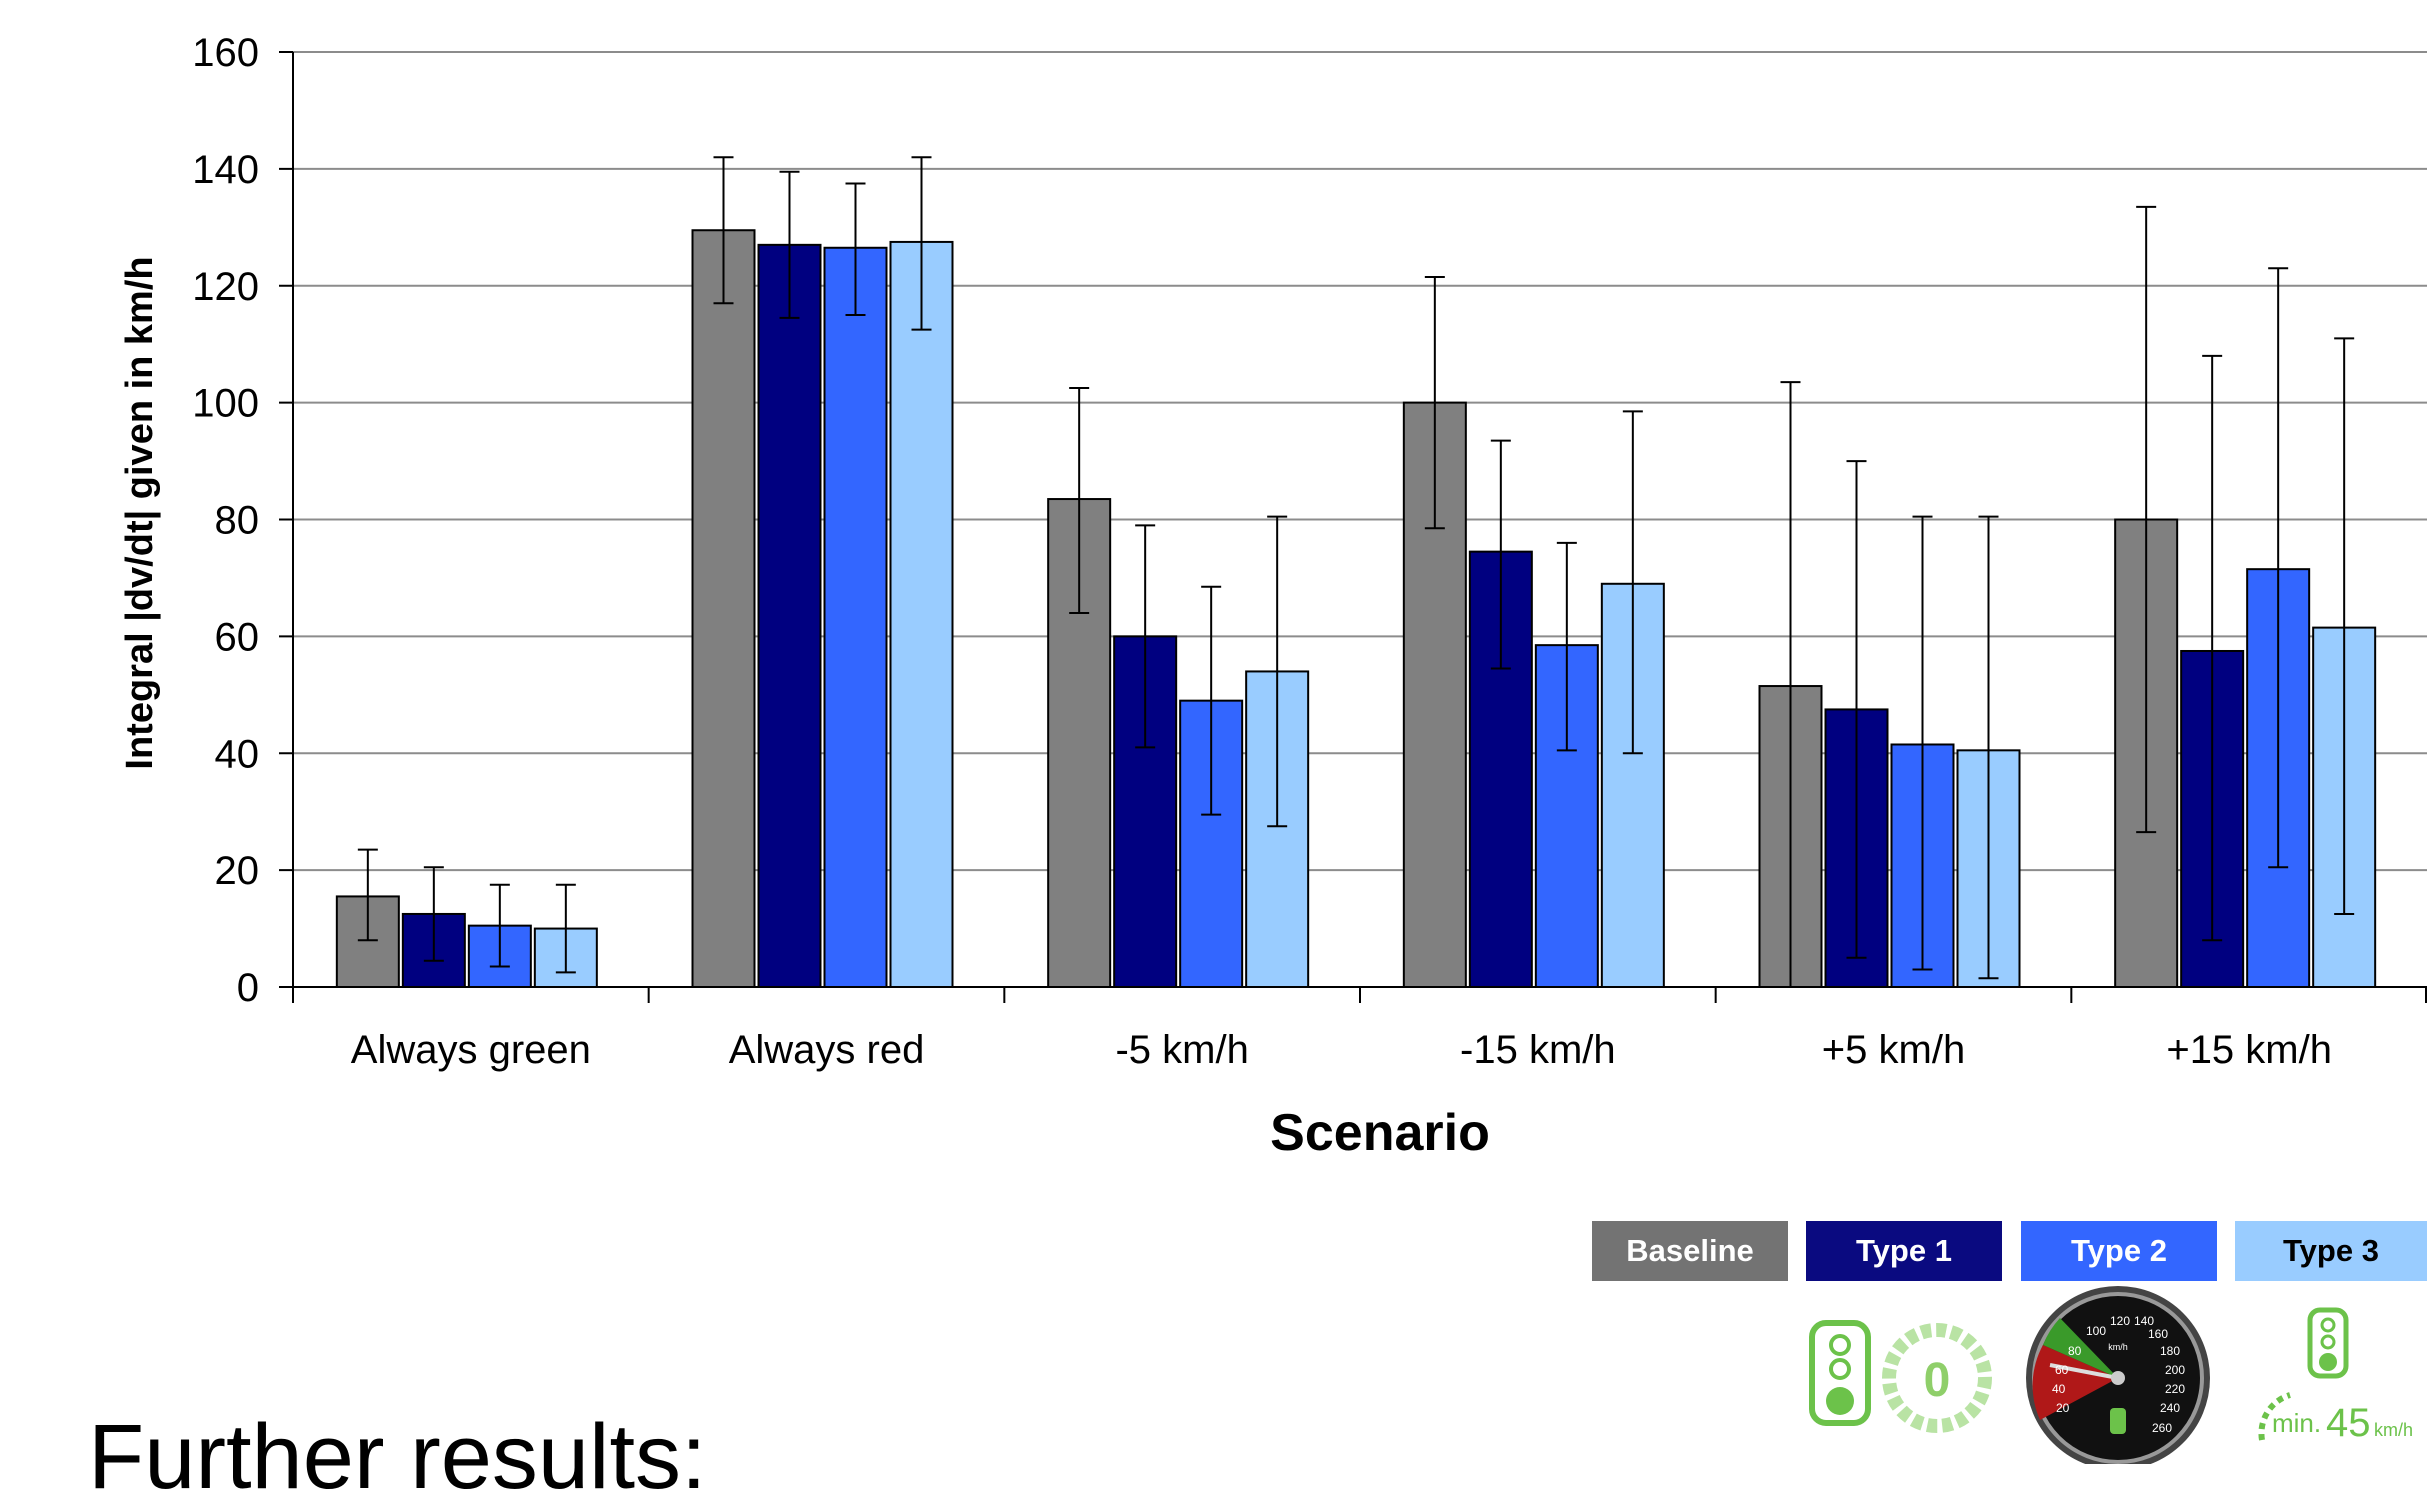 The image size is (2427, 1510). Describe the element at coordinates (1380, 1133) in the screenshot. I see `x-axis-title: Scenario` at that location.